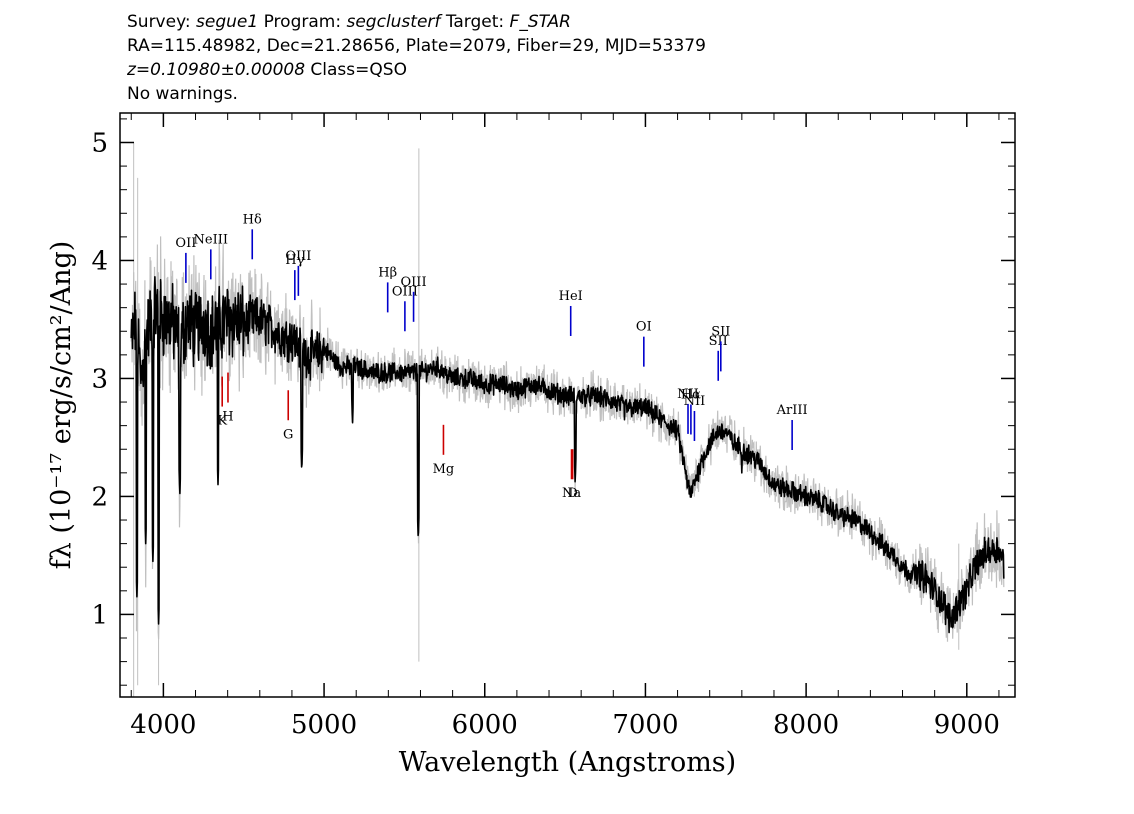 This screenshot has width=1134, height=814. I want to click on emission-line-label: Hδ, so click(252, 219).